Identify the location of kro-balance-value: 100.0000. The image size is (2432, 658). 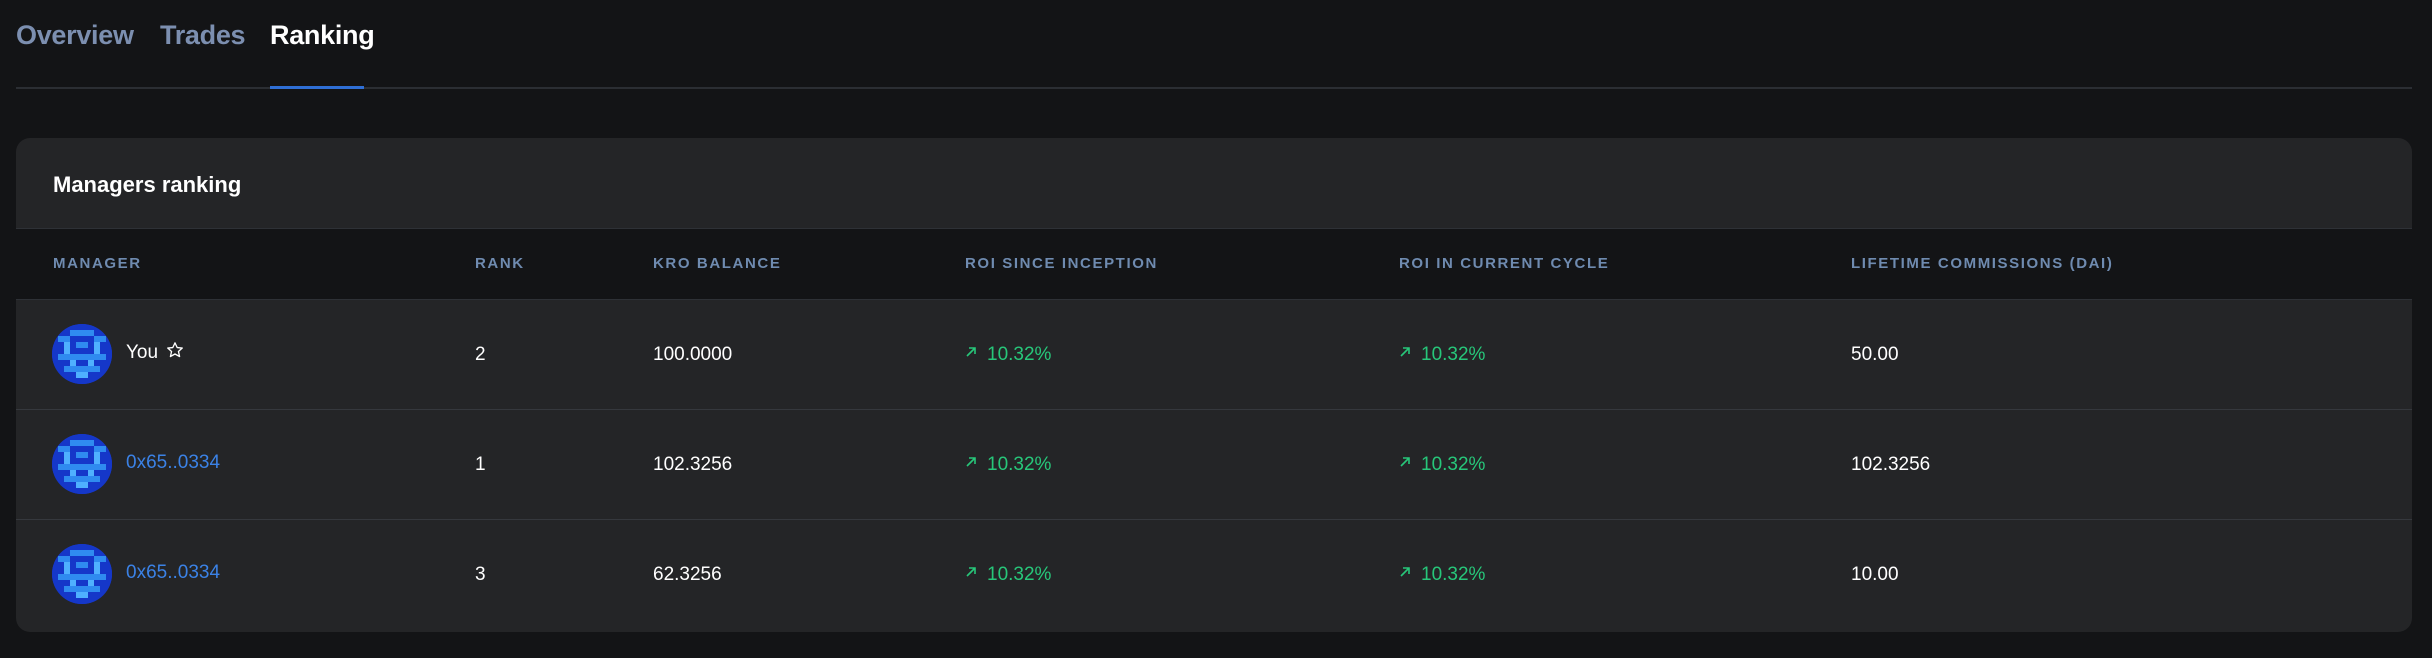
(693, 354).